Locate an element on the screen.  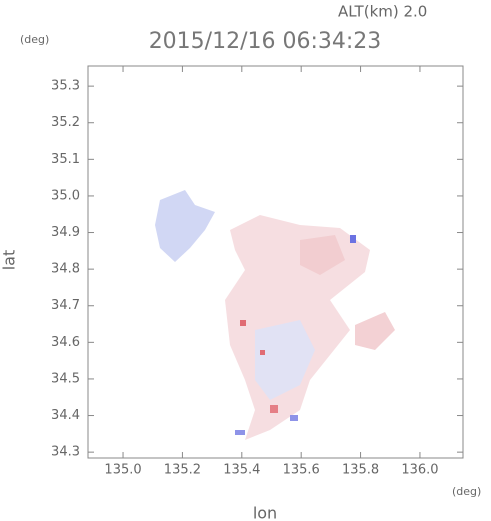
y-tick-label: 35.1 is located at coordinates (65, 159).